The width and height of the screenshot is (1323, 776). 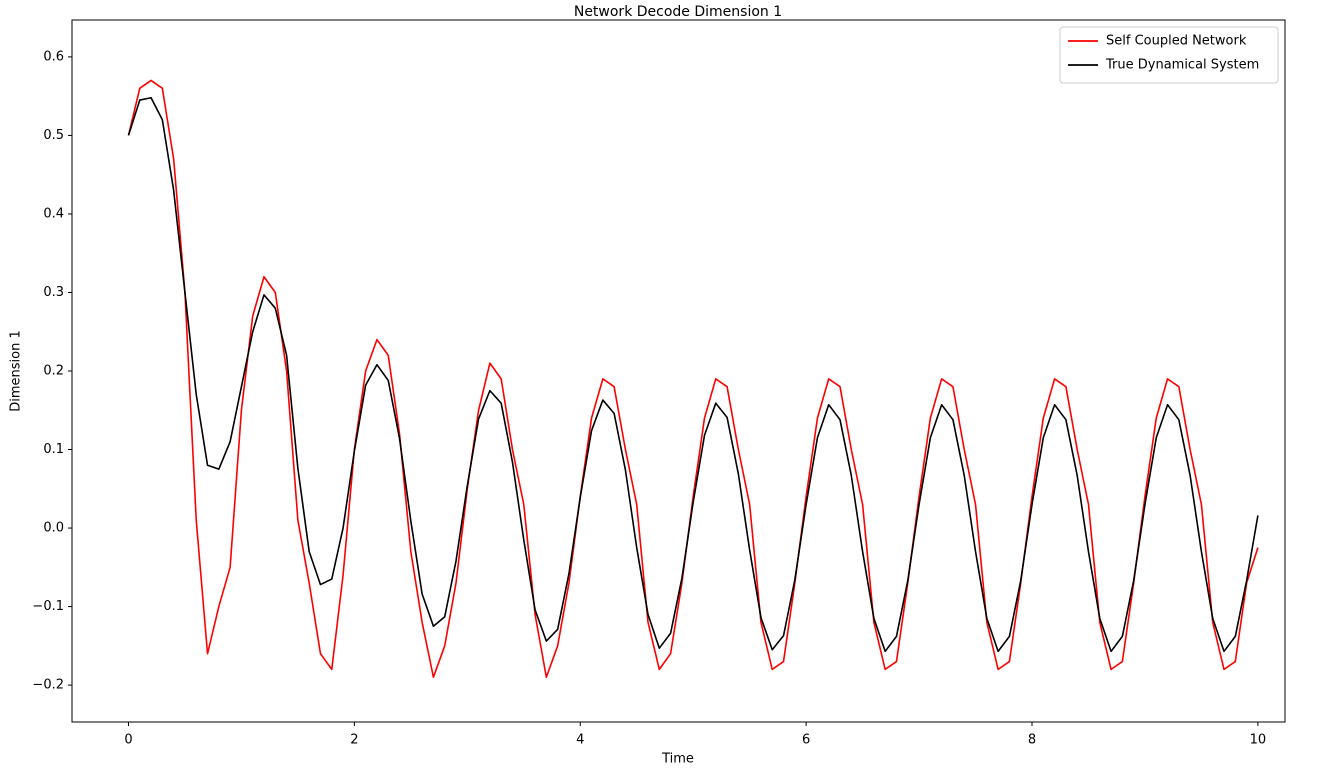 I want to click on x-tick-label: 0, so click(x=128, y=740).